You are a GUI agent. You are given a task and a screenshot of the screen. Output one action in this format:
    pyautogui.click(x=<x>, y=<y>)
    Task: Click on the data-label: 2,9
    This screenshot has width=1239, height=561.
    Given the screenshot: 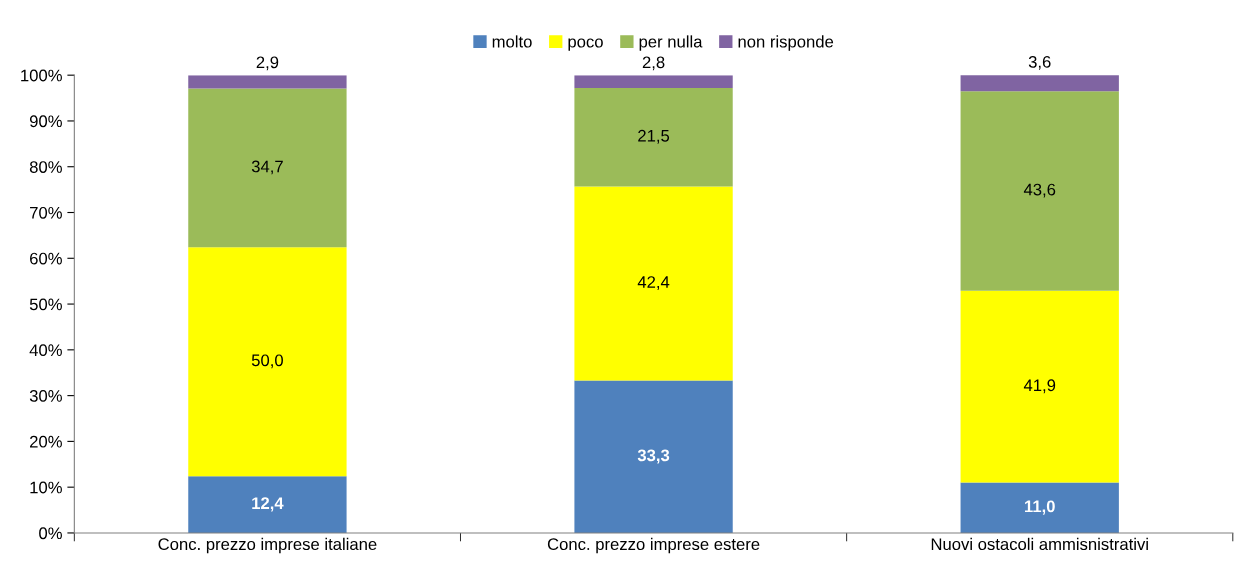 What is the action you would take?
    pyautogui.click(x=267, y=63)
    